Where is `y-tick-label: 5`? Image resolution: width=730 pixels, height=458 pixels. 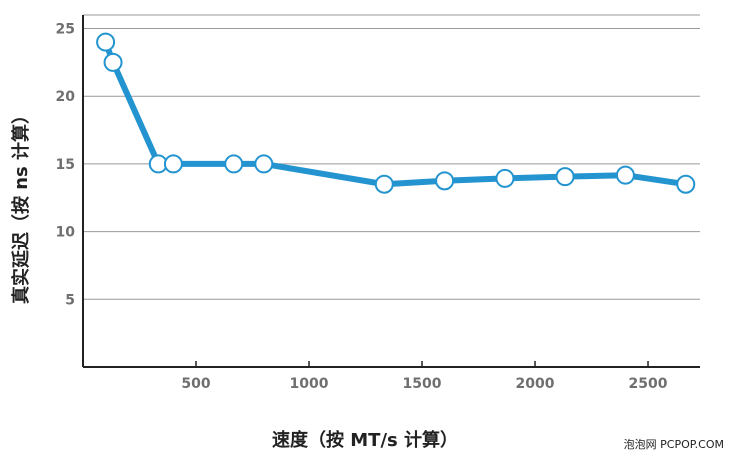
y-tick-label: 5 is located at coordinates (70, 300).